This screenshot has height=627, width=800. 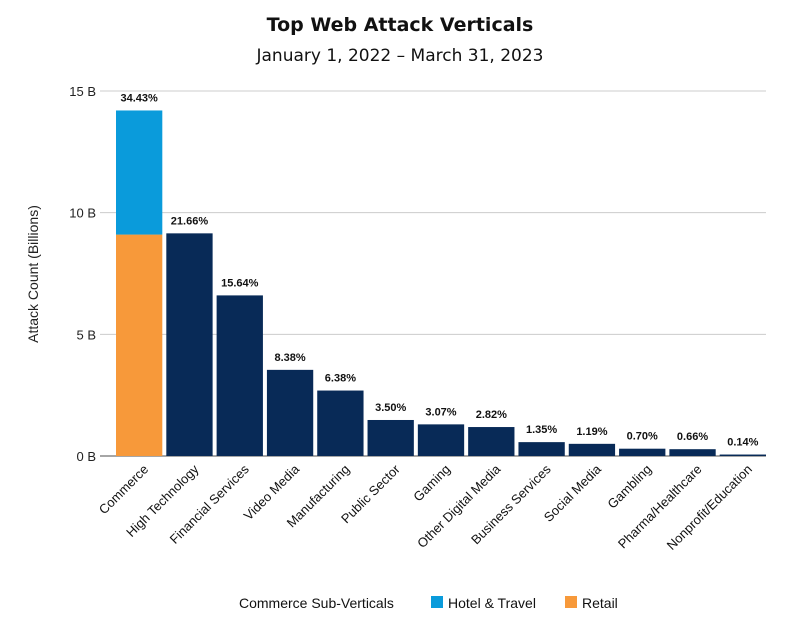 What do you see at coordinates (600, 603) in the screenshot?
I see `legend-label-retail: Retail` at bounding box center [600, 603].